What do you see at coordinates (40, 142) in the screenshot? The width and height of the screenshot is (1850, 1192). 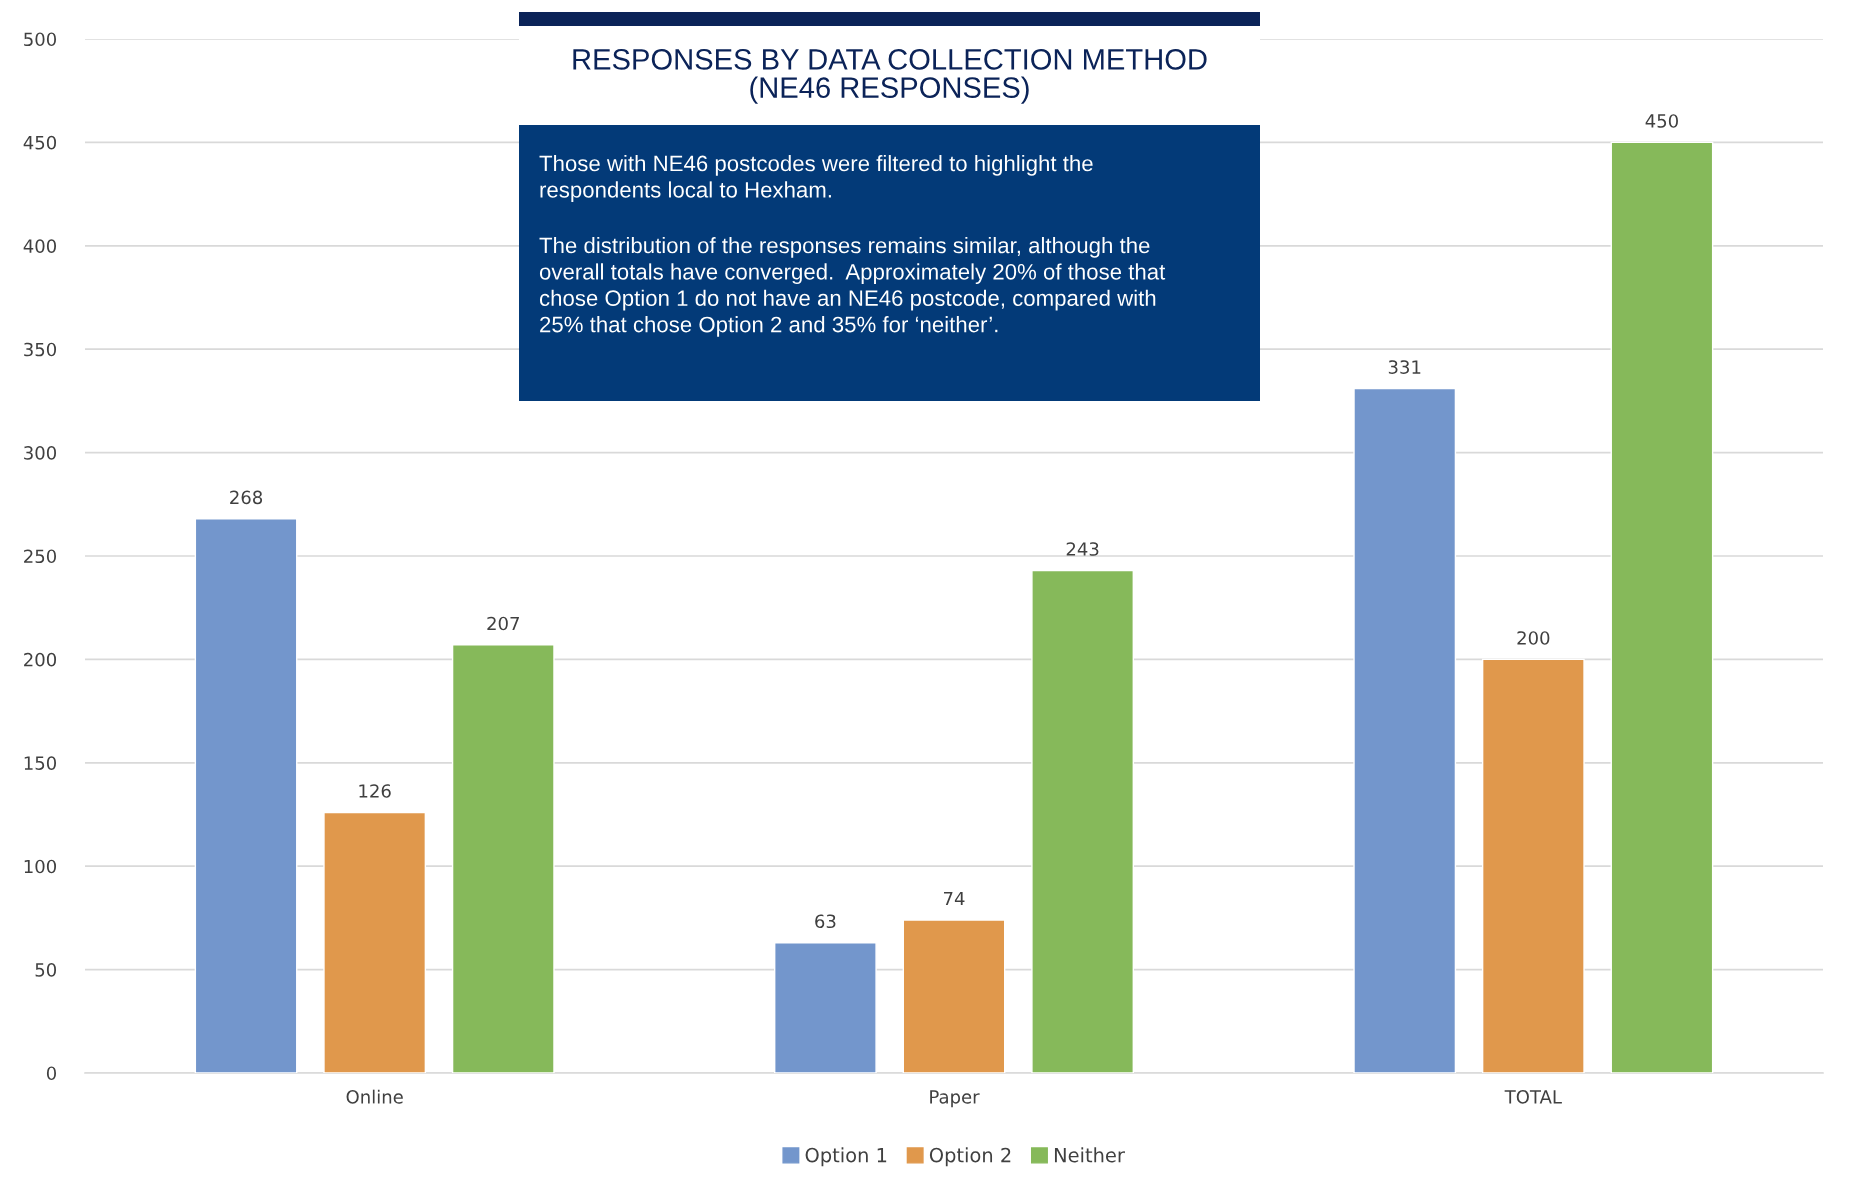 I see `y-tick-label: 450` at bounding box center [40, 142].